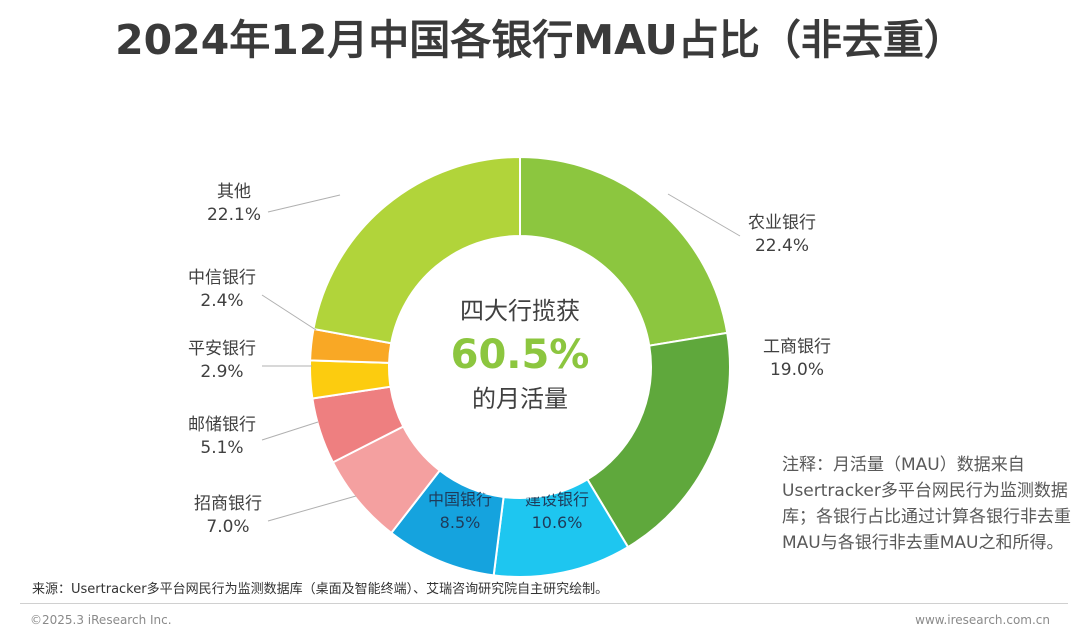  What do you see at coordinates (101, 620) in the screenshot?
I see `copyright: ©2025.3 iResearch Inc.` at bounding box center [101, 620].